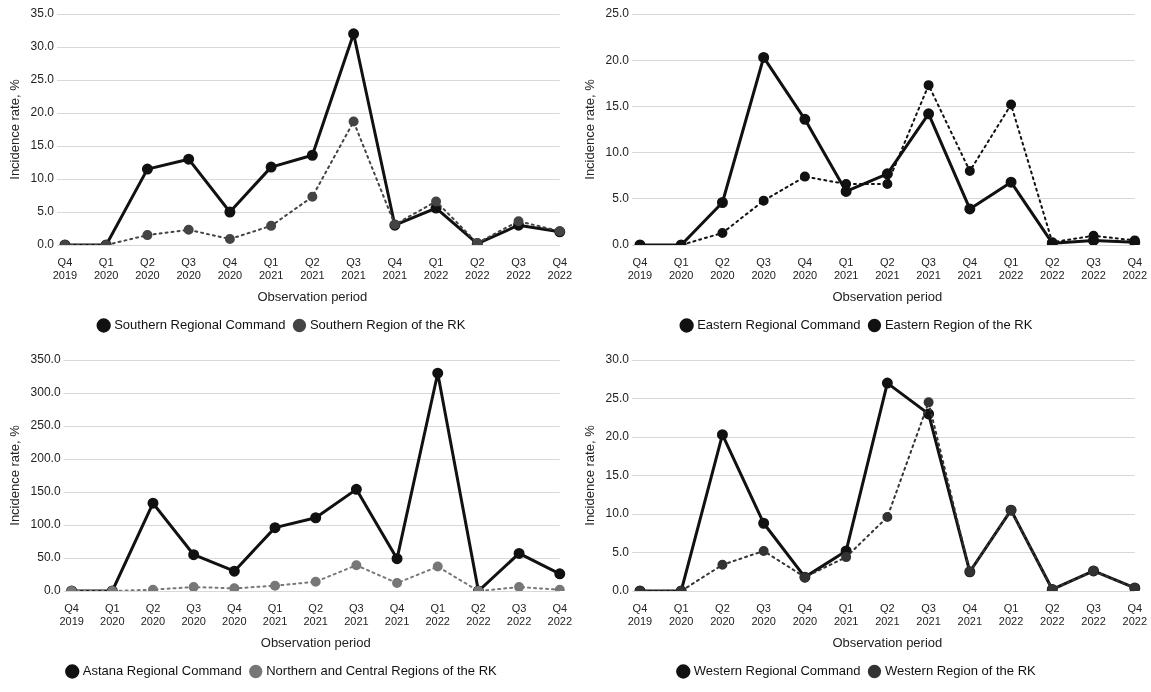 The height and width of the screenshot is (692, 1151). I want to click on y-tick-label: 300.0, so click(45, 392).